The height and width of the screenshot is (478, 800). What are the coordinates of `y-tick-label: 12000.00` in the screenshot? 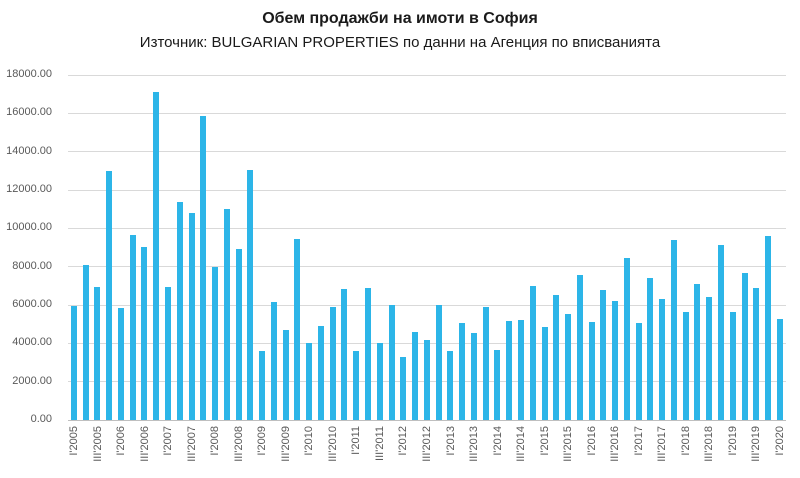 It's located at (29, 189).